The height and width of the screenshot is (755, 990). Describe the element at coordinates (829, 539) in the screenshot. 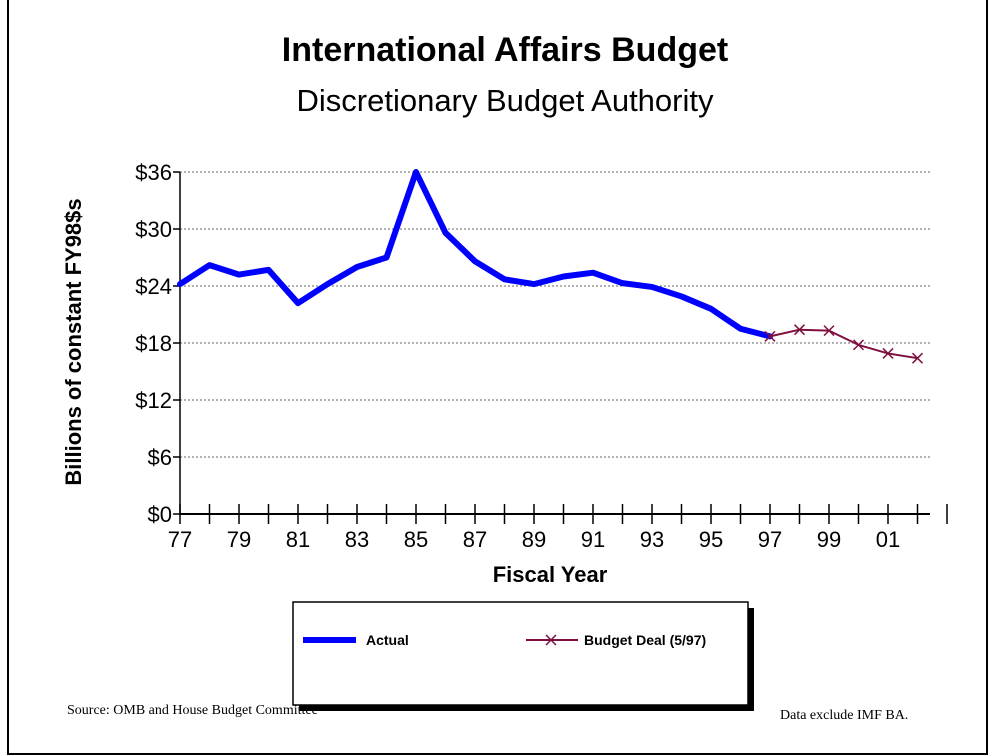

I see `x-tick-label: 99` at that location.